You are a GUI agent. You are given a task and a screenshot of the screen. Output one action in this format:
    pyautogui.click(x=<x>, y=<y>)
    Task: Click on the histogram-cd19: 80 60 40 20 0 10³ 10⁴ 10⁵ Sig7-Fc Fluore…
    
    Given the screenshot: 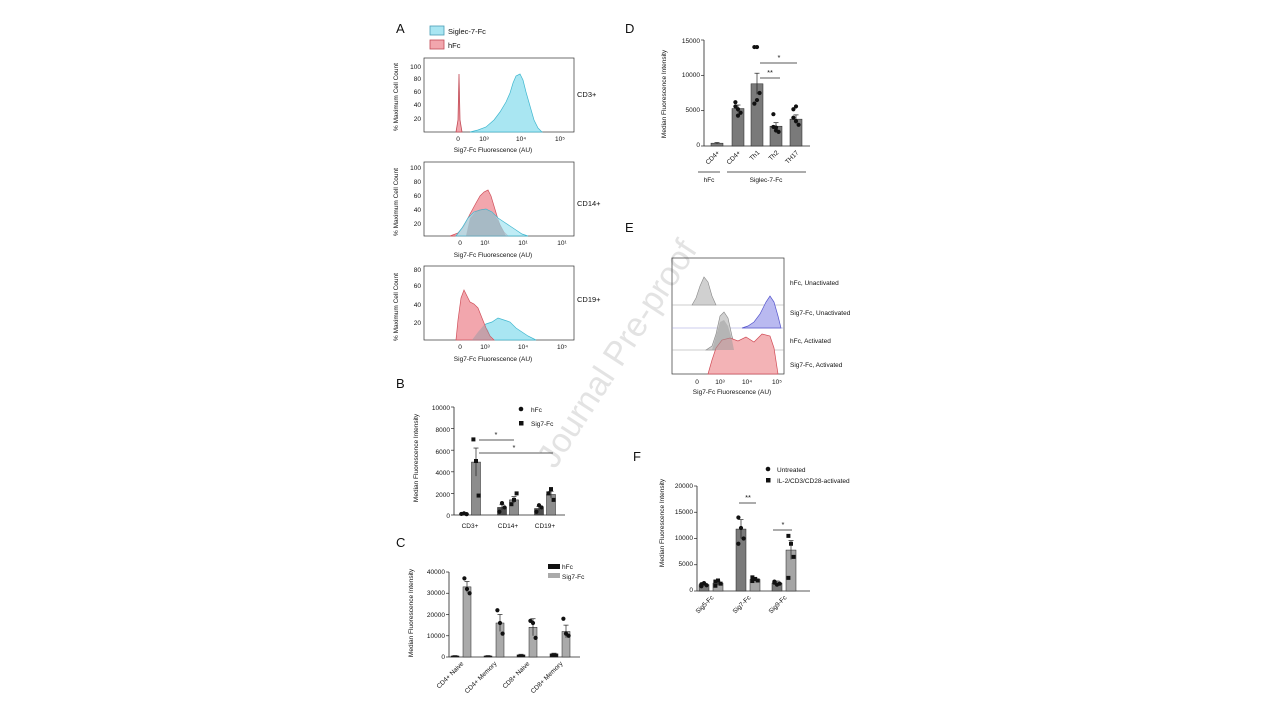 What is the action you would take?
    pyautogui.click(x=497, y=314)
    